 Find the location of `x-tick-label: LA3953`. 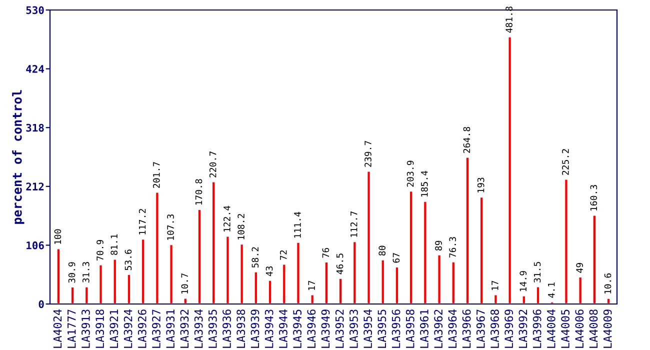

x-tick-label: LA3953 is located at coordinates (354, 329).